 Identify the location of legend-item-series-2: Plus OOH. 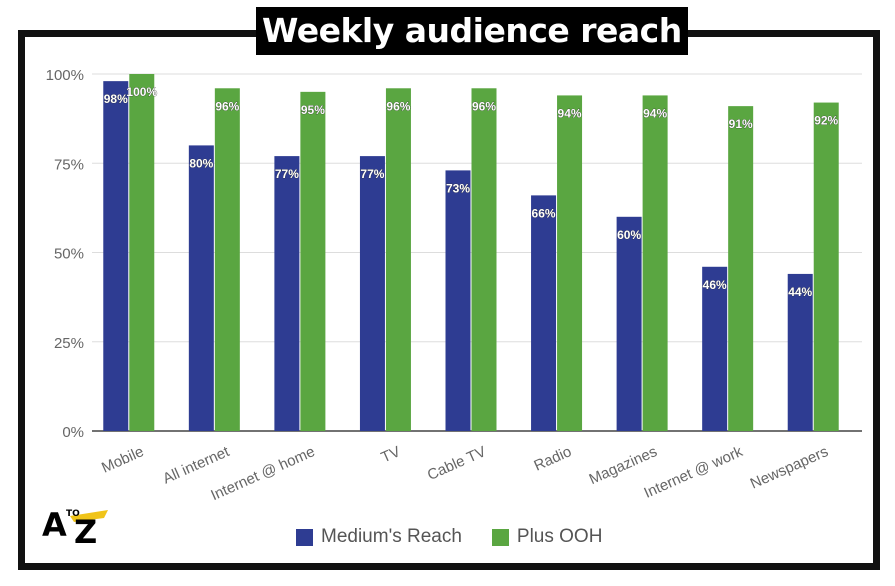
(547, 537).